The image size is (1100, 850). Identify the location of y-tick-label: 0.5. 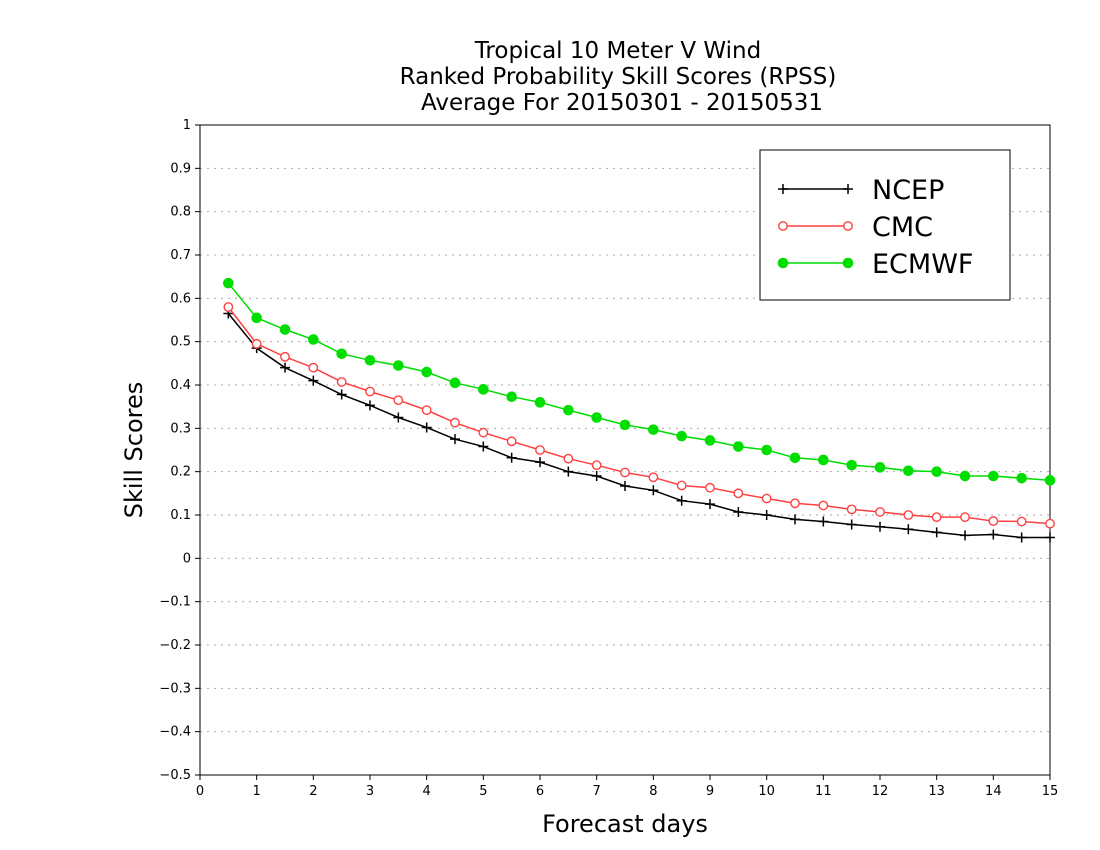
(180, 342).